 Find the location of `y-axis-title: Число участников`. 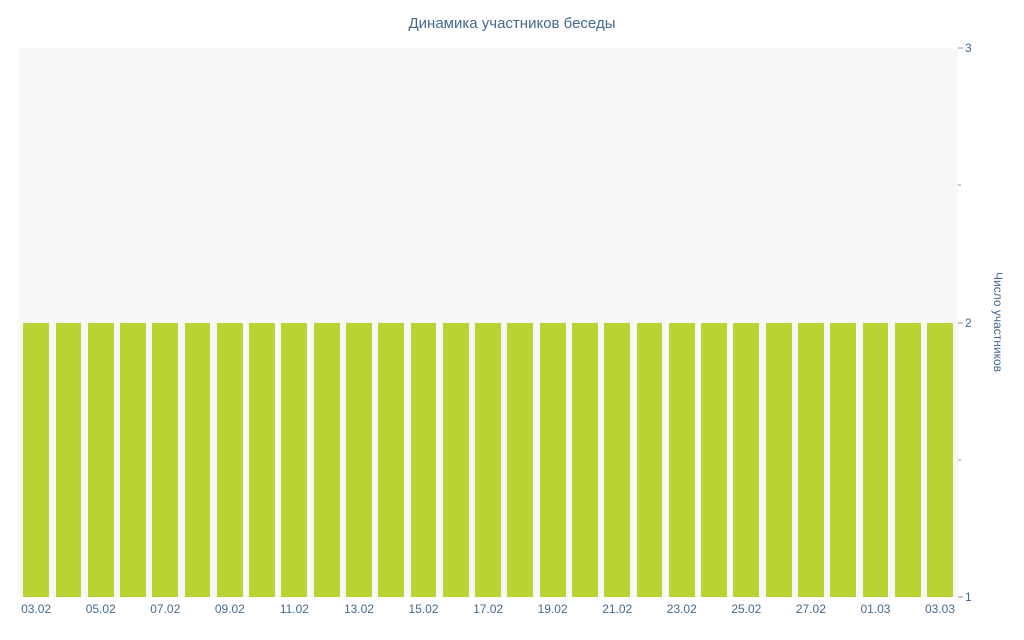

y-axis-title: Число участников is located at coordinates (998, 322).